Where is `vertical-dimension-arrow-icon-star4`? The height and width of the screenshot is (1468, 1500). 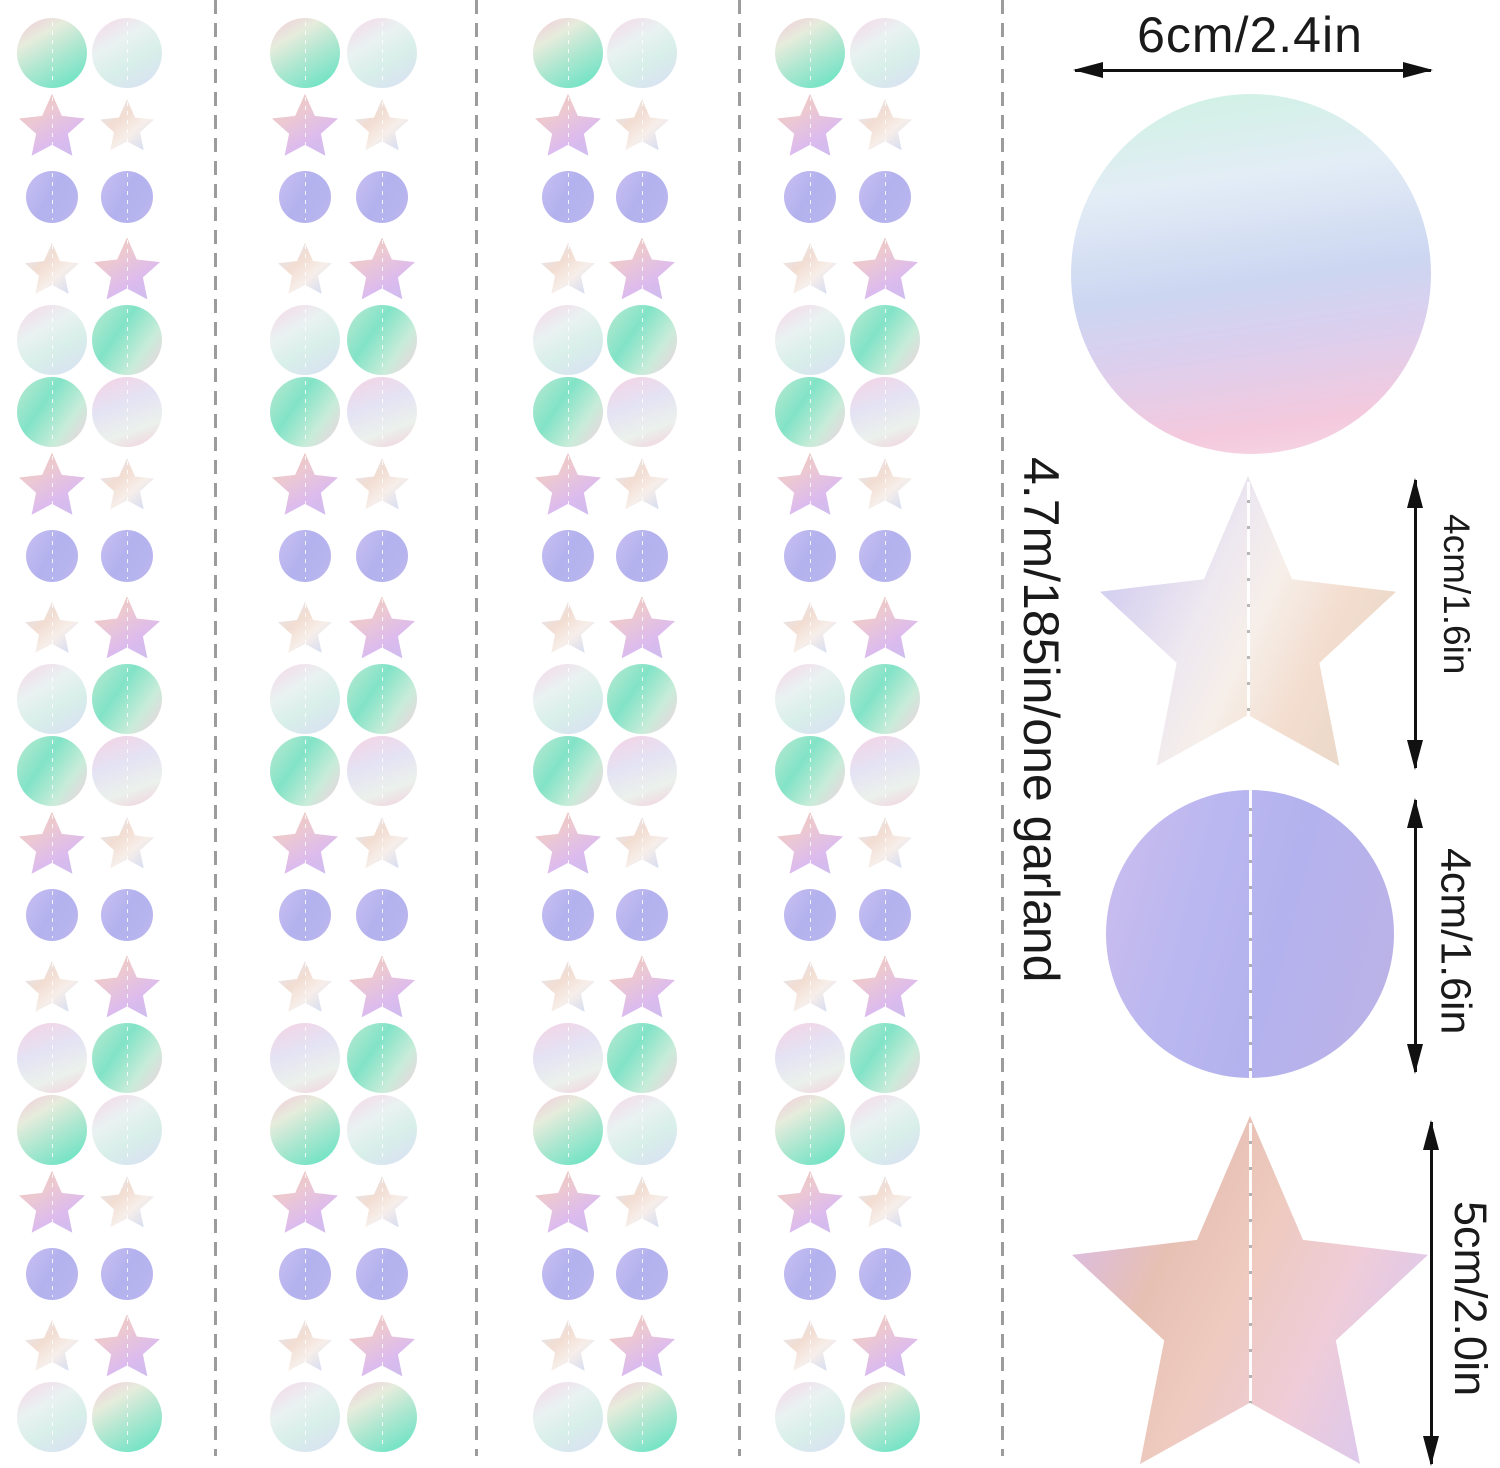 vertical-dimension-arrow-icon-star4 is located at coordinates (1415, 624).